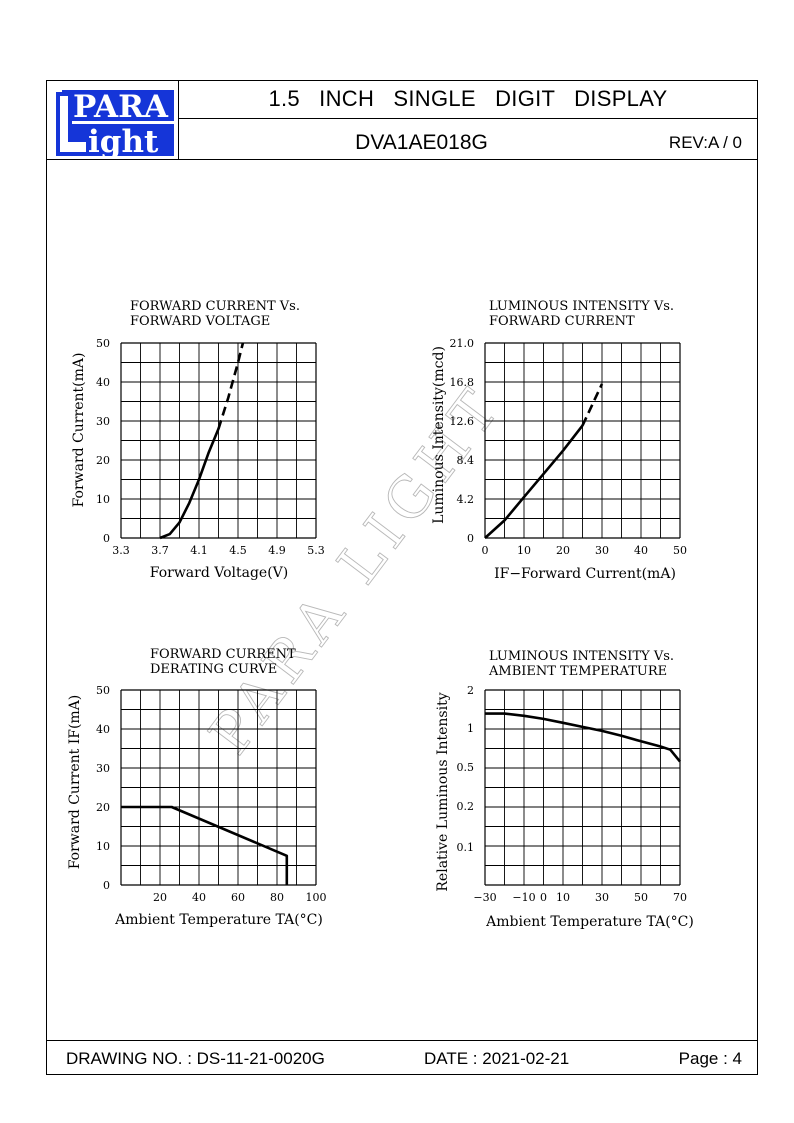  I want to click on y-axis-label: Forward Current(mA), so click(79, 430).